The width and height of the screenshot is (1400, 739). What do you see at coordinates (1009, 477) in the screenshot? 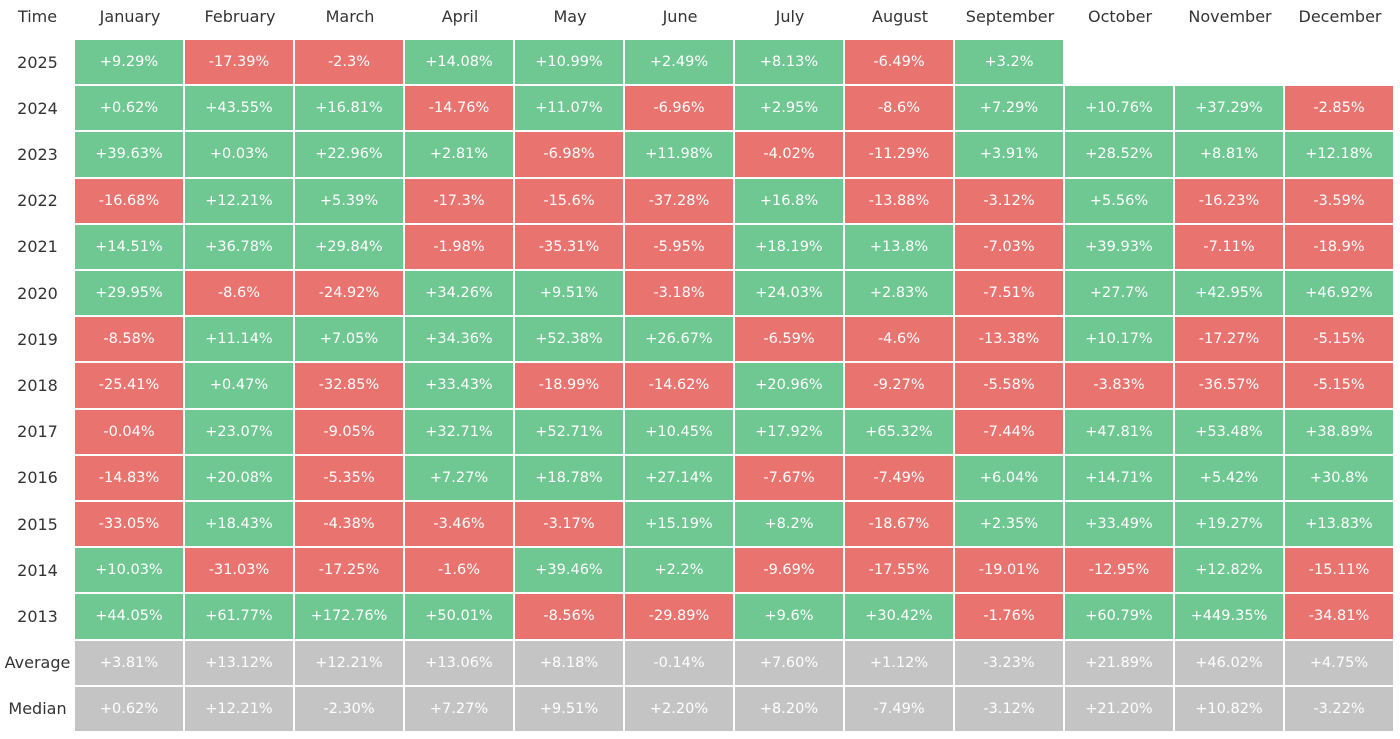
I see `return-cell: +6.04%` at bounding box center [1009, 477].